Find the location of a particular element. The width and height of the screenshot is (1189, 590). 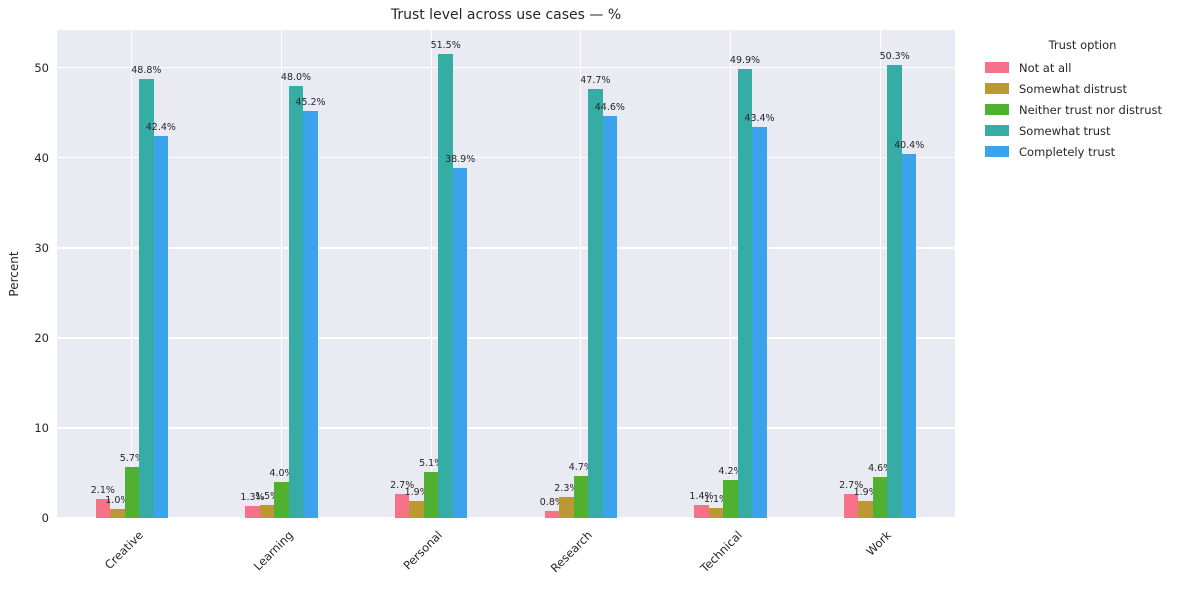

bar-work-somewhat-trust is located at coordinates (894, 291).